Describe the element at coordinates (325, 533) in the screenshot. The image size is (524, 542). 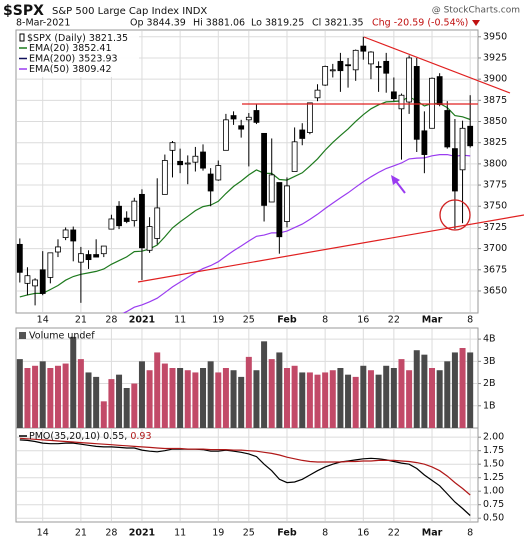
I see `x-tick-label: 8` at that location.